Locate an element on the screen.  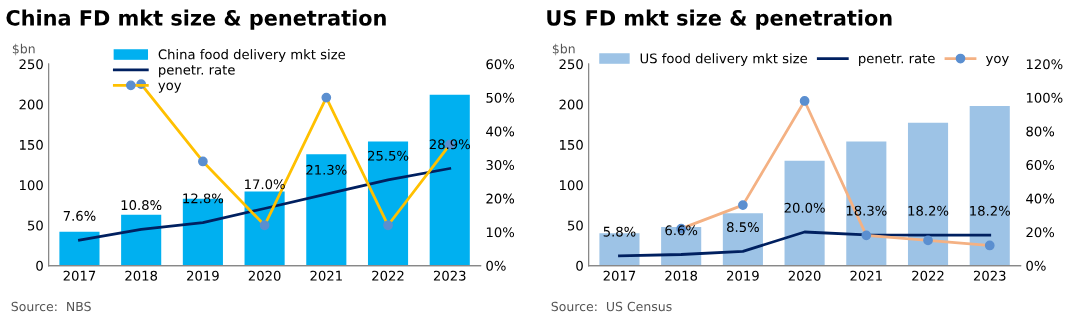
source-note: Source: NBS is located at coordinates (51, 306).